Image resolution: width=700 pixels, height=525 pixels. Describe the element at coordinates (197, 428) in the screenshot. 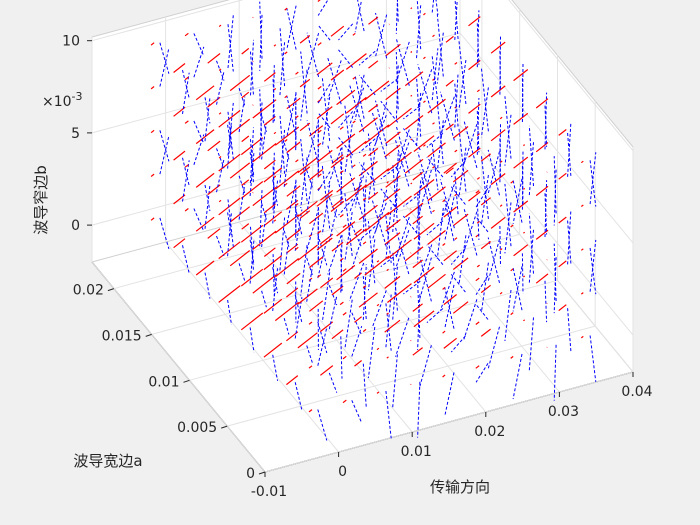

I see `y-tick-label: 0.005` at that location.